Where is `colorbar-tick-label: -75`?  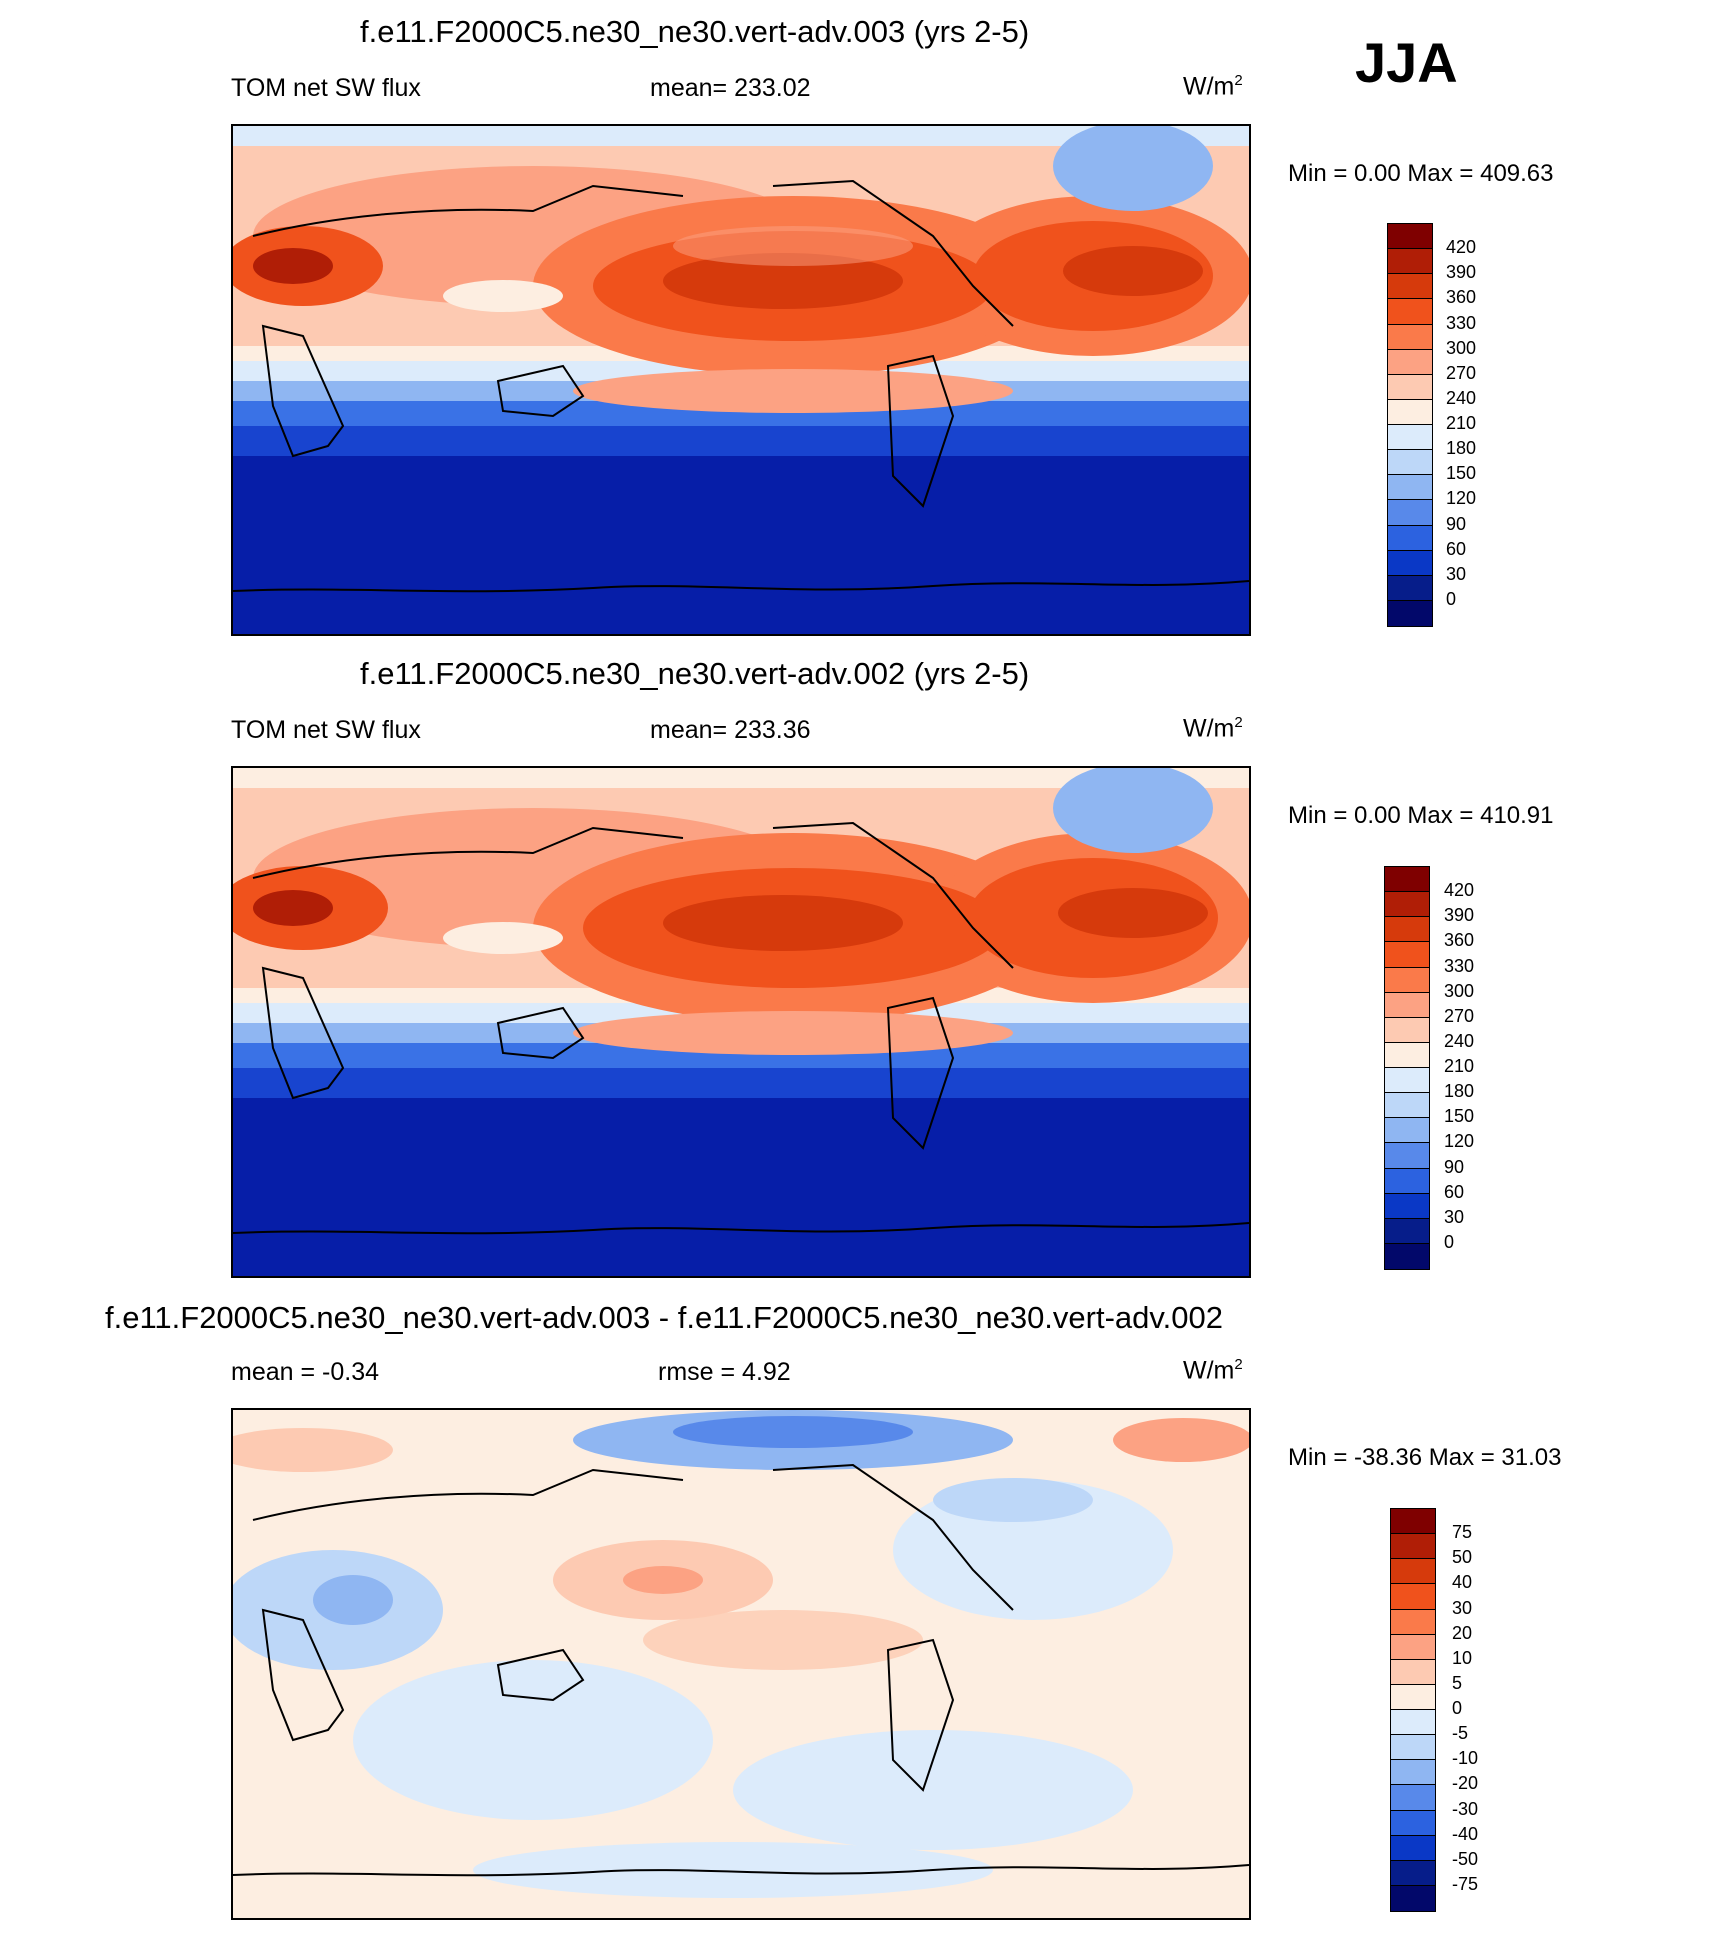 colorbar-tick-label: -75 is located at coordinates (1465, 1883).